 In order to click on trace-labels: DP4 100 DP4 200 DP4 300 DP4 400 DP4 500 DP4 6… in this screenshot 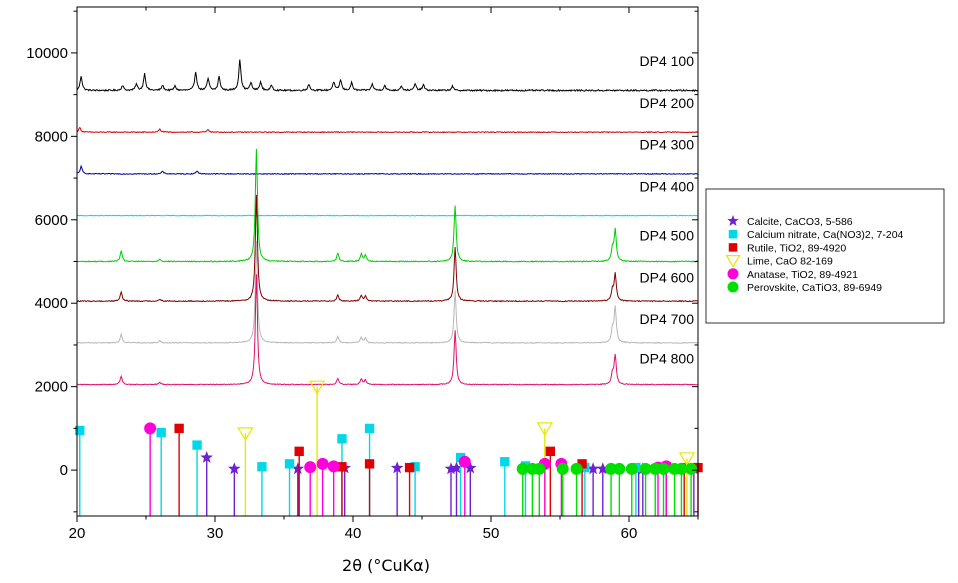, I will do `click(667, 209)`.